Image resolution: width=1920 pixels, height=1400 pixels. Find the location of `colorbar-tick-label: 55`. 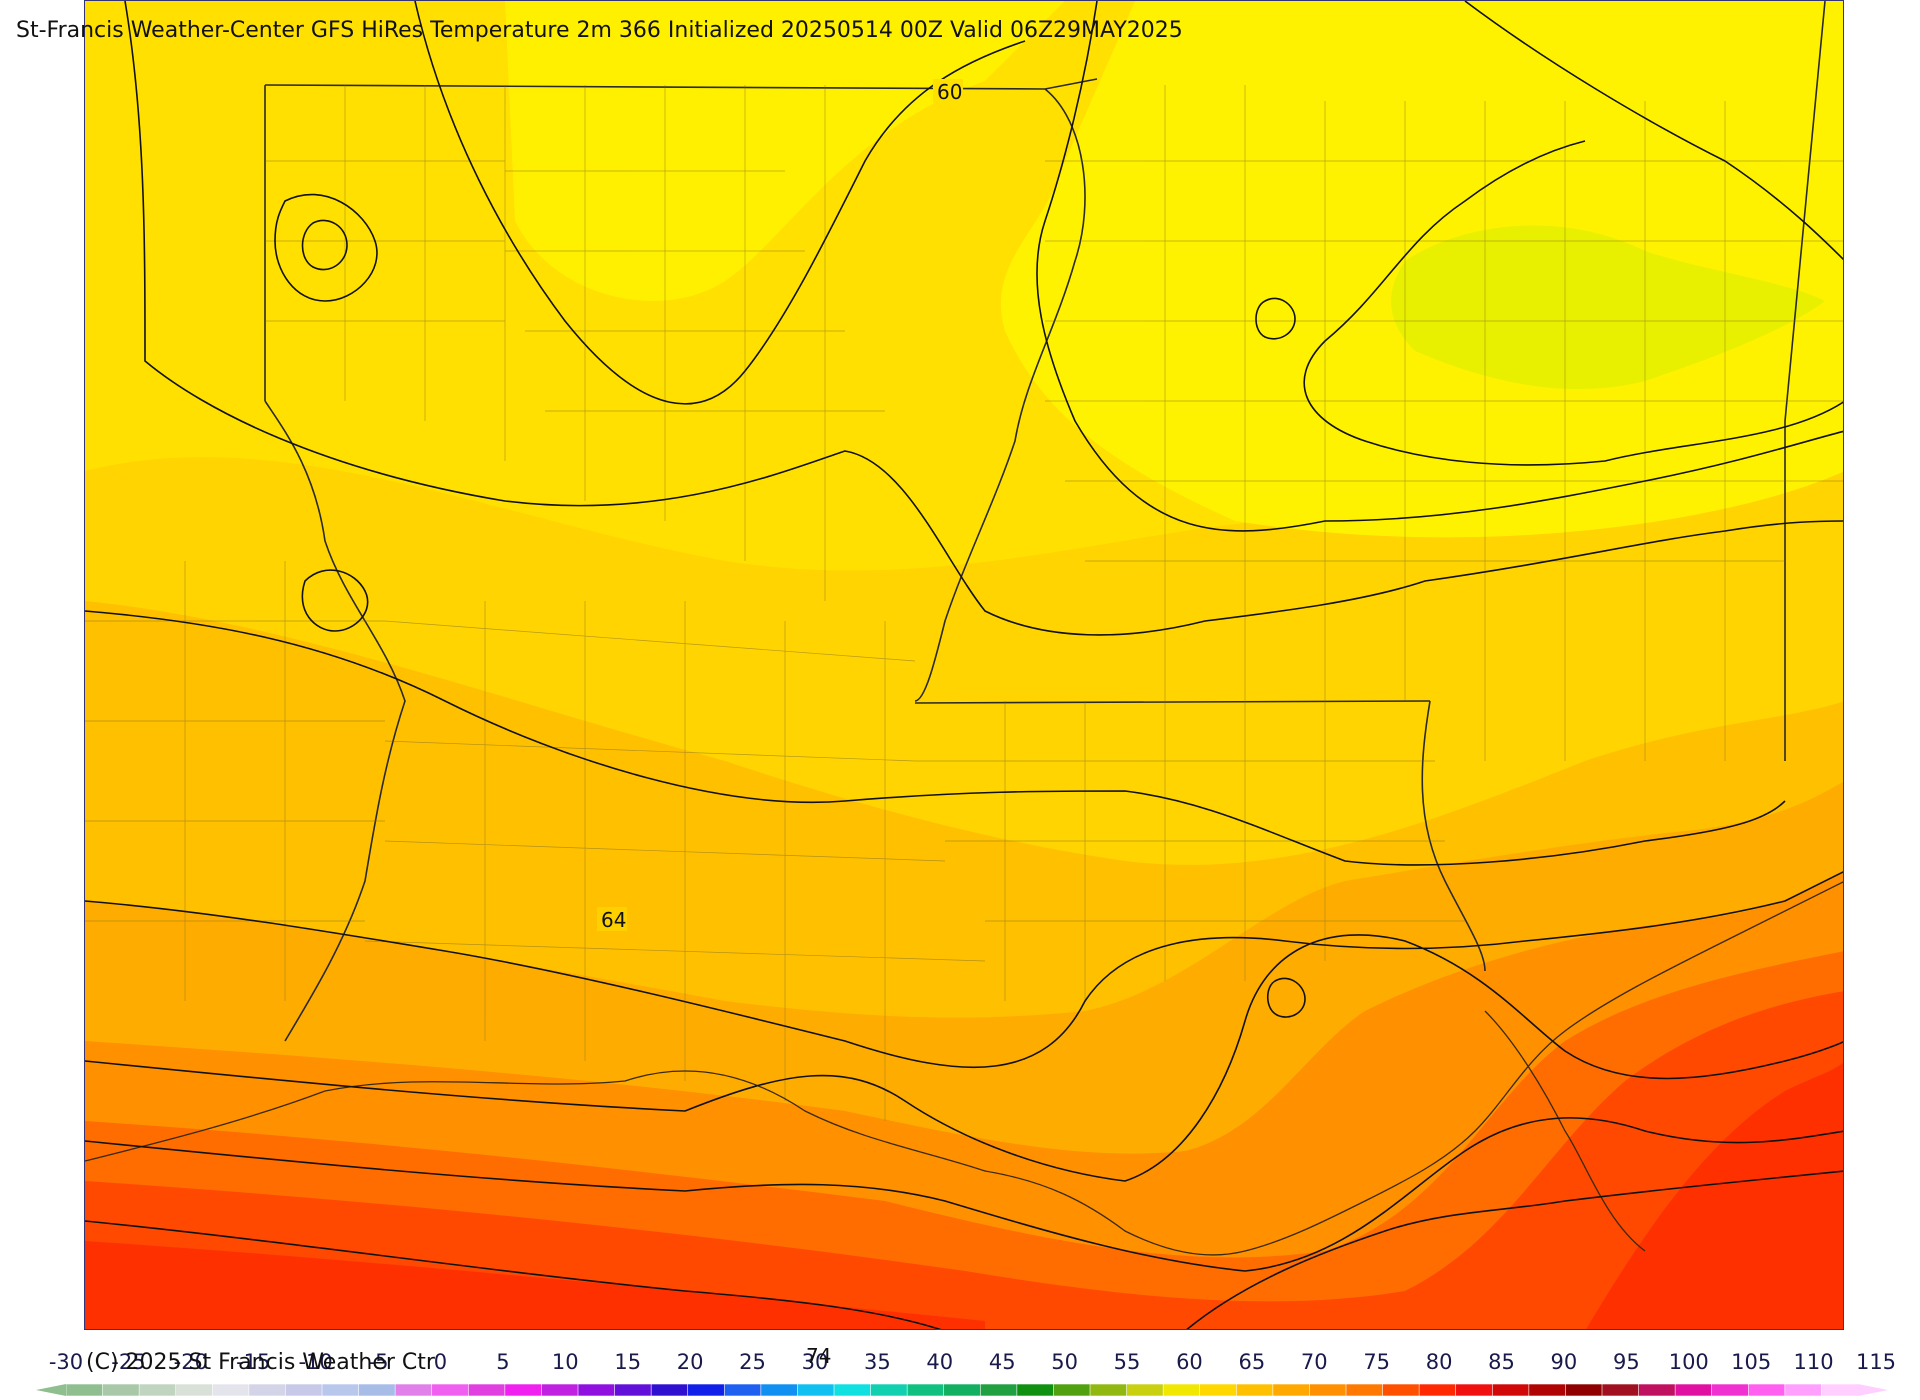

colorbar-tick-label: 55 is located at coordinates (1127, 1362).